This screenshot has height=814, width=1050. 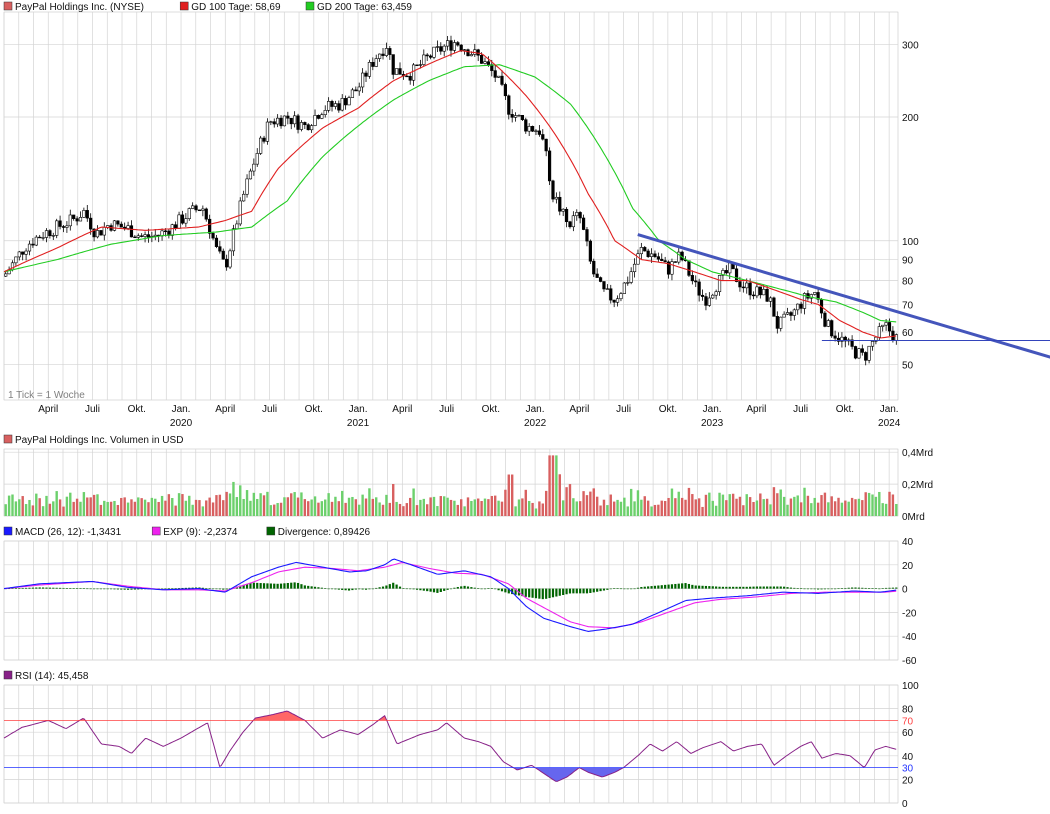 What do you see at coordinates (92, 409) in the screenshot?
I see `x-tick-label: Juli` at bounding box center [92, 409].